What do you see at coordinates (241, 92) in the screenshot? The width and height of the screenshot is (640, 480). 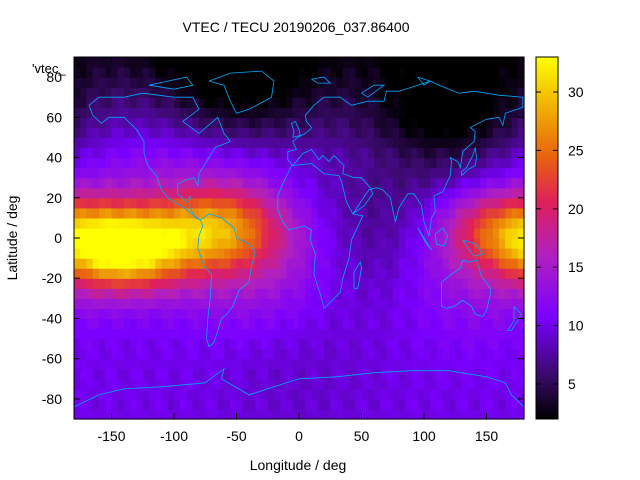 I see `coastline-path` at bounding box center [241, 92].